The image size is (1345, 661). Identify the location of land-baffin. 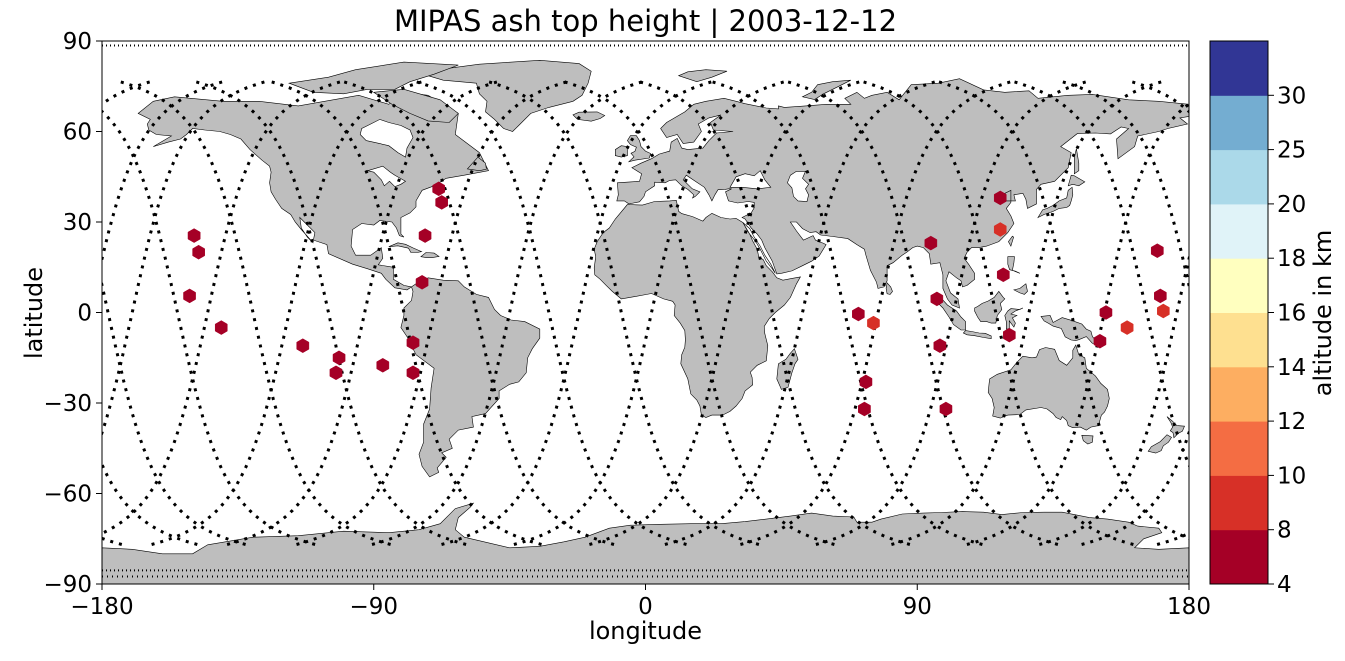
(415, 105).